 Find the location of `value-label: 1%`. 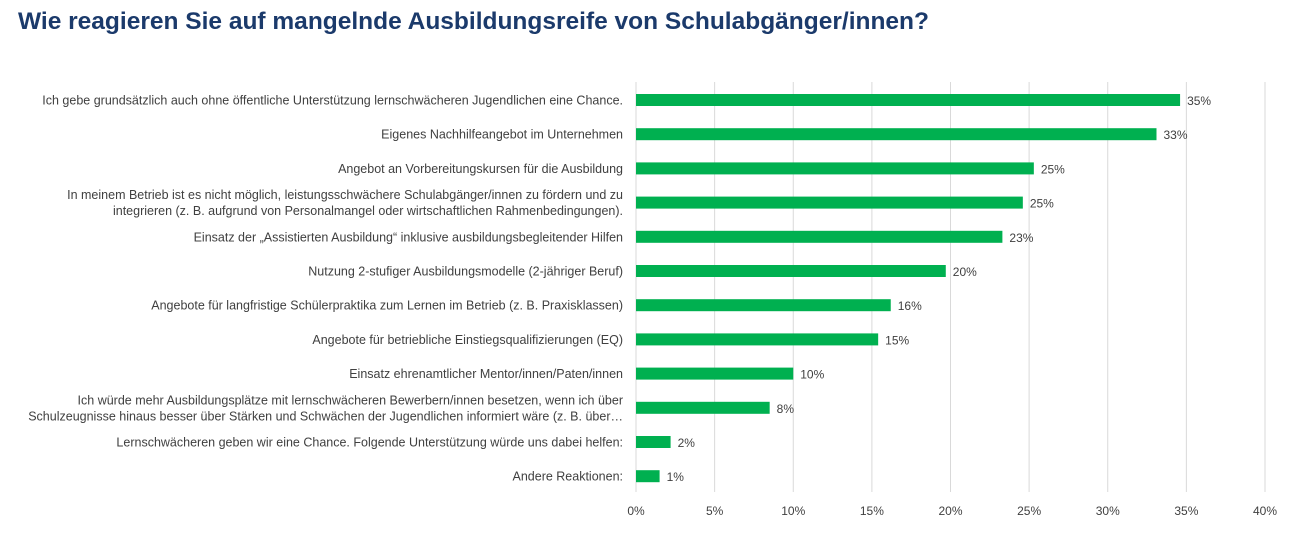

value-label: 1% is located at coordinates (676, 477).